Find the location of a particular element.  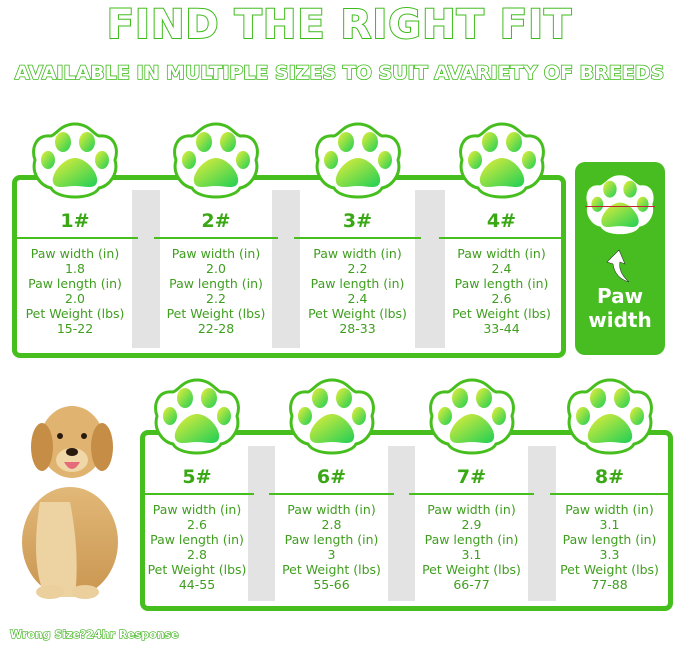

footer-note: Wrong Size?24hr Response is located at coordinates (94, 634).